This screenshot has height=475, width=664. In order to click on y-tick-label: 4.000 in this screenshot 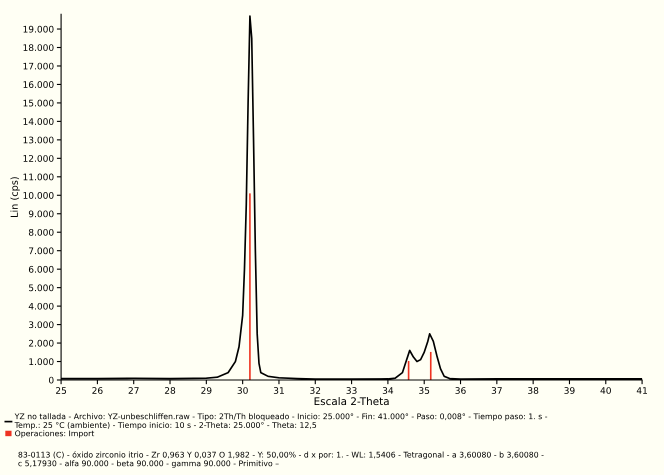, I will do `click(41, 306)`.